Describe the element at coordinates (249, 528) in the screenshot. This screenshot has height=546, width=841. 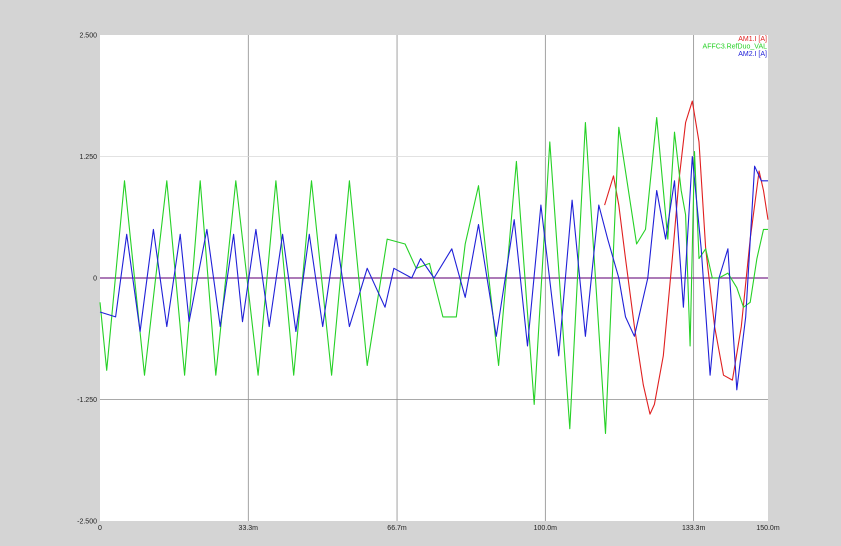
I see `x-tick-label: 33.3m` at that location.